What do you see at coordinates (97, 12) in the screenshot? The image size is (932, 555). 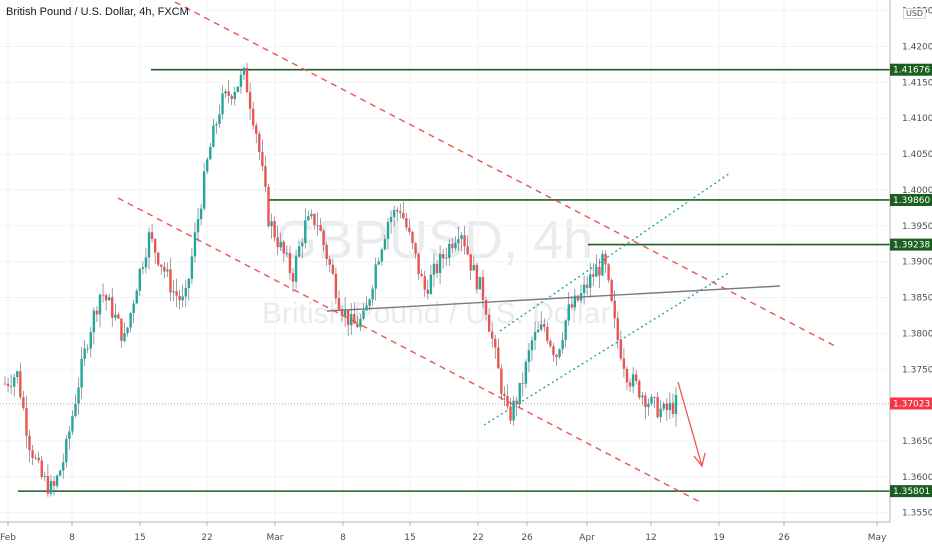 I see `chart-title: British Pound / U.S. Dollar, 4h, FXCM` at bounding box center [97, 12].